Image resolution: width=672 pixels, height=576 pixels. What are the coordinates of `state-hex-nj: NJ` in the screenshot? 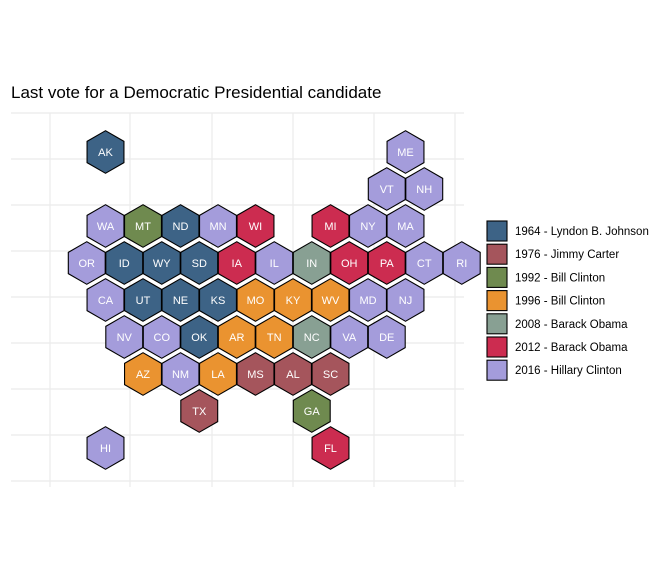 It's located at (405, 300).